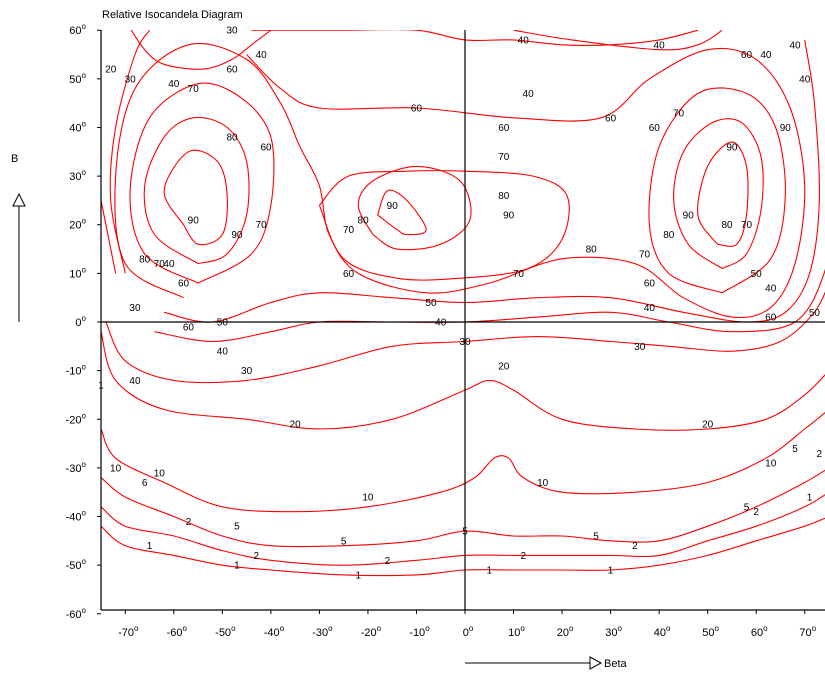 This screenshot has width=825, height=677. Describe the element at coordinates (76, 564) in the screenshot. I see `y-tick-label: -50o` at that location.